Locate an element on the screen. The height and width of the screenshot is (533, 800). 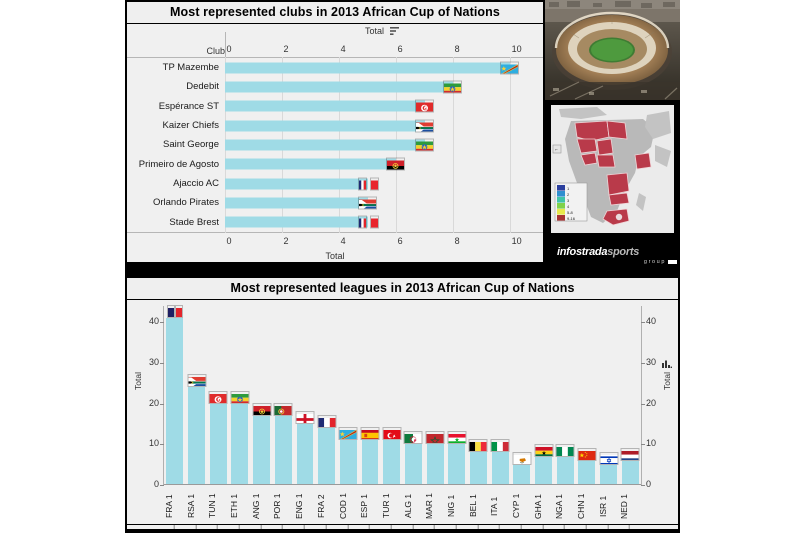
sort-descending-icon is located at coordinates (394, 31).